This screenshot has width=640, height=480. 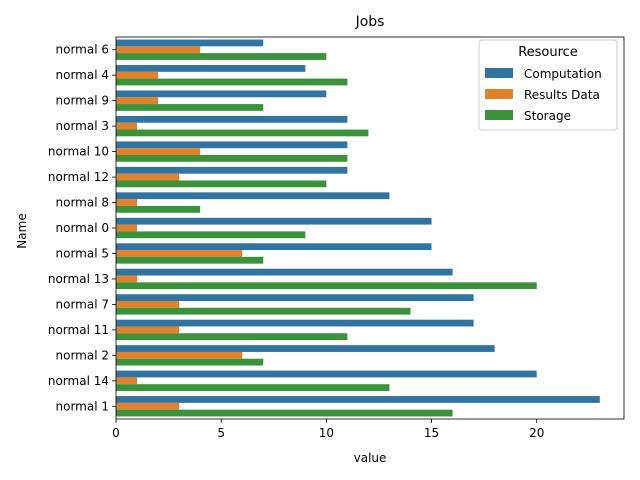 I want to click on x-tick-label: 10, so click(x=326, y=433).